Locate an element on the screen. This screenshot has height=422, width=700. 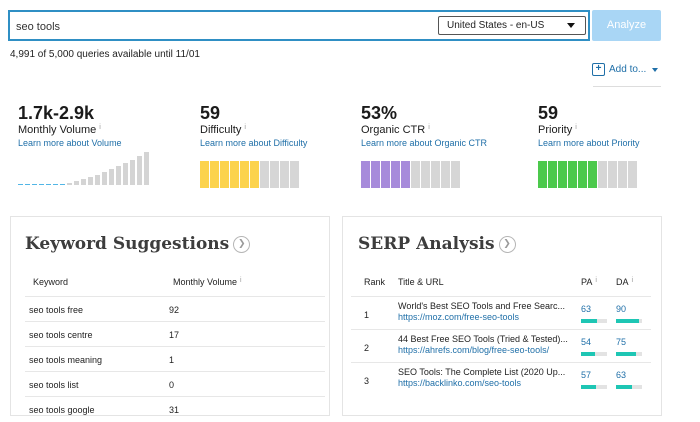
search-input is located at coordinates (216, 27).